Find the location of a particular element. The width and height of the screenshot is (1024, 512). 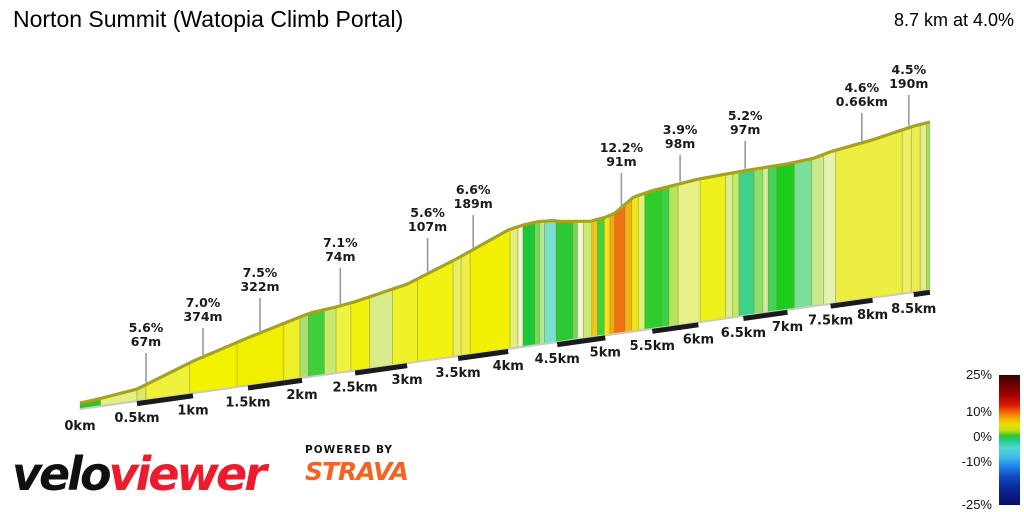

annotation-label: 3.9% 98m is located at coordinates (680, 136).